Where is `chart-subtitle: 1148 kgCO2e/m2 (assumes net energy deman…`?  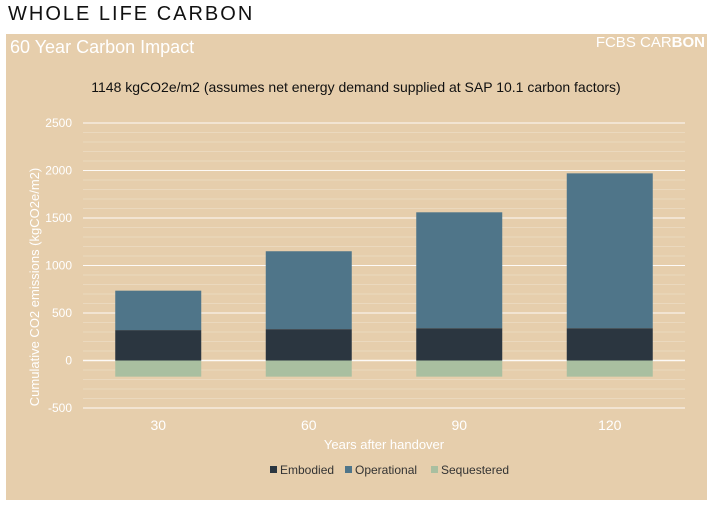
chart-subtitle: 1148 kgCO2e/m2 (assumes net energy deman… is located at coordinates (355, 87).